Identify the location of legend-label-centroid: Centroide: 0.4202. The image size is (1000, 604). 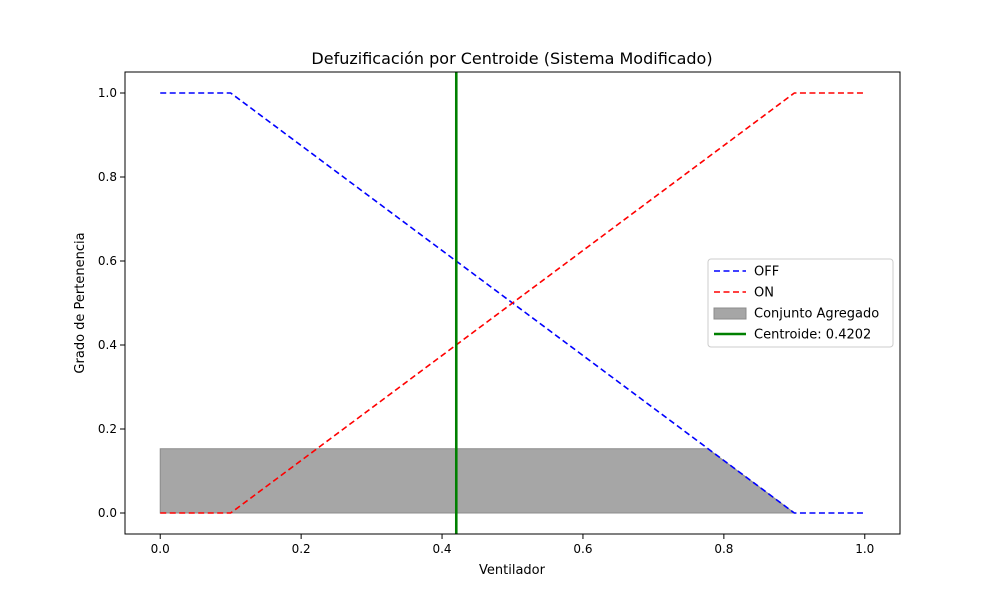
(812, 335).